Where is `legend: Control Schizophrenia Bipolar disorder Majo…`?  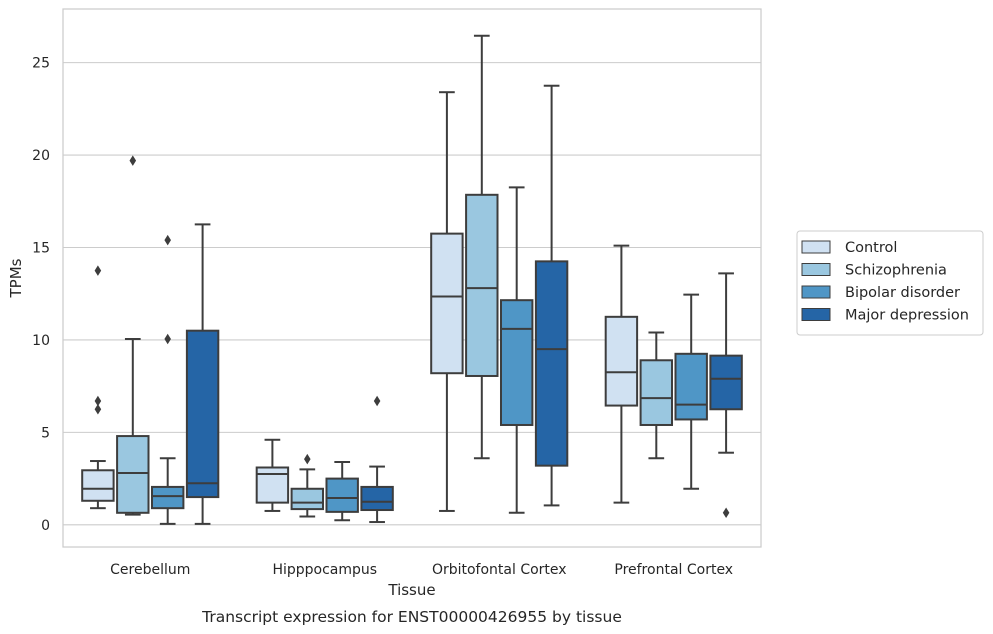 legend: Control Schizophrenia Bipolar disorder Majo… is located at coordinates (890, 283).